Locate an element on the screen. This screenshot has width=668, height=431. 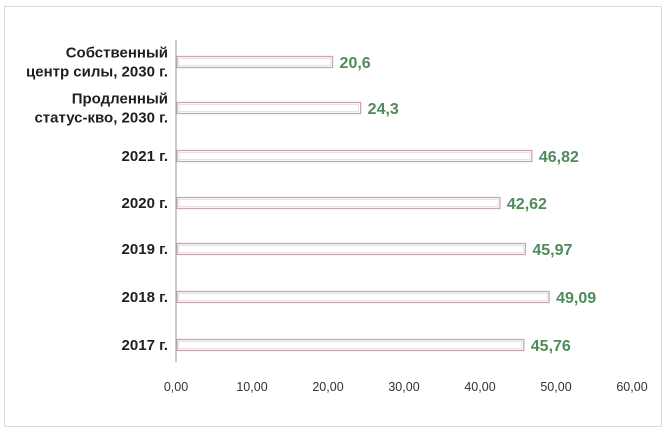
x-tick-label: 30,00 is located at coordinates (403, 387).